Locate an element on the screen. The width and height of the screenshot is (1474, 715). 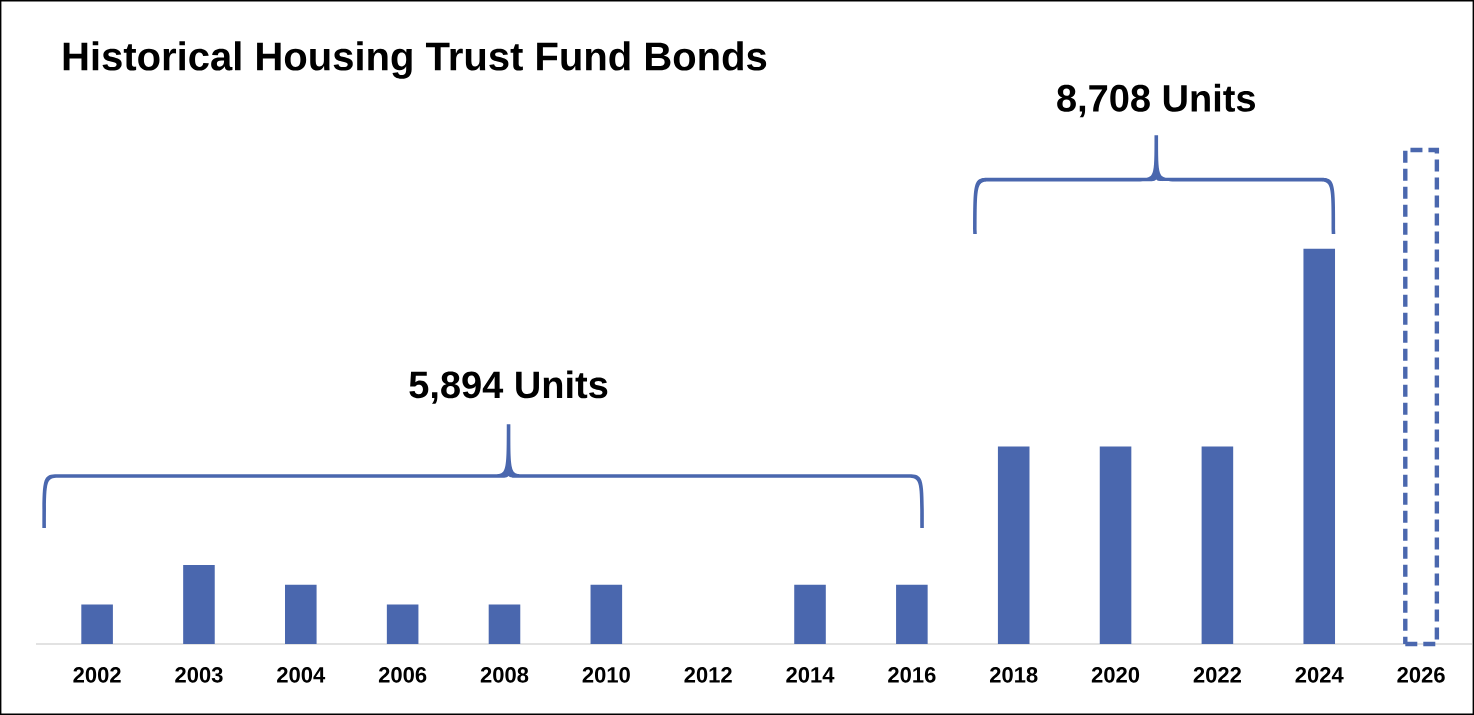
x-tick-label: 2008 is located at coordinates (504, 675).